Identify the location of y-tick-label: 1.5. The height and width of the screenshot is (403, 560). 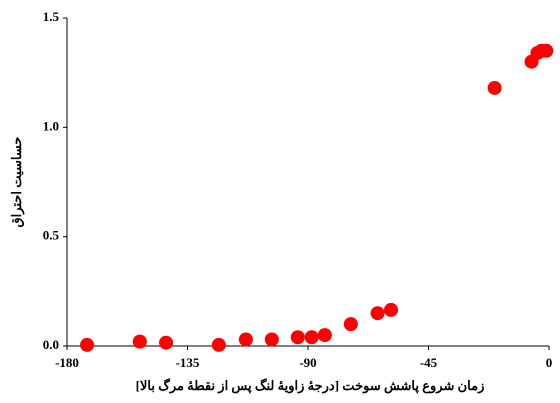
(51, 16).